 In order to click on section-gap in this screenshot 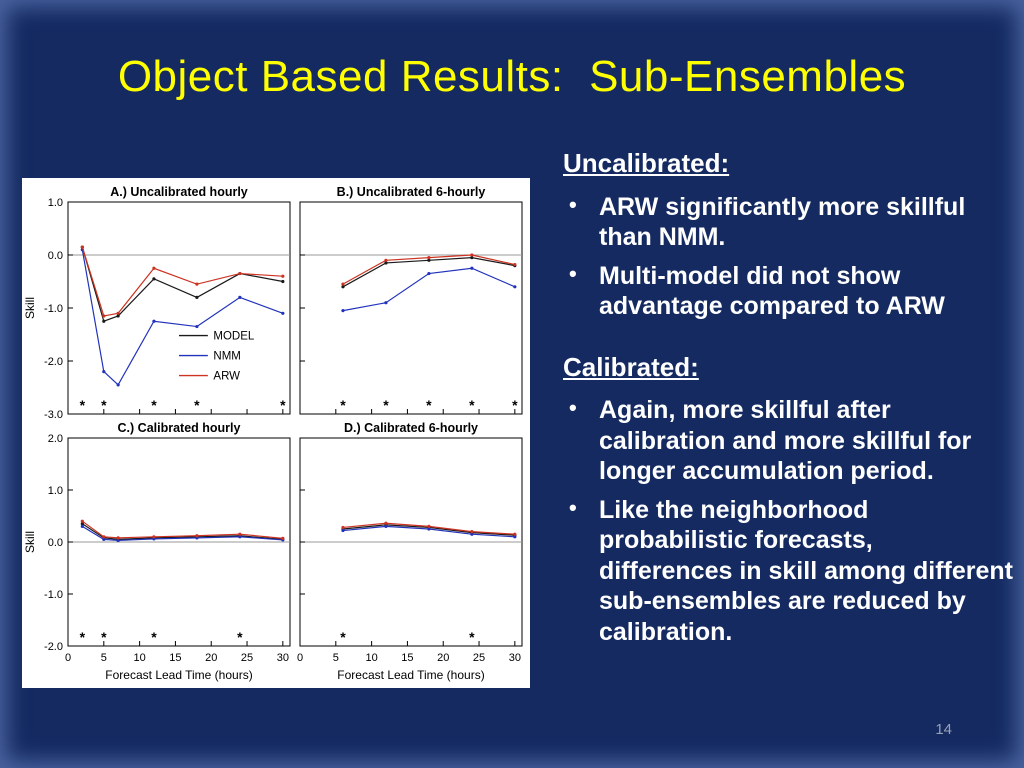, I will do `click(788, 341)`.